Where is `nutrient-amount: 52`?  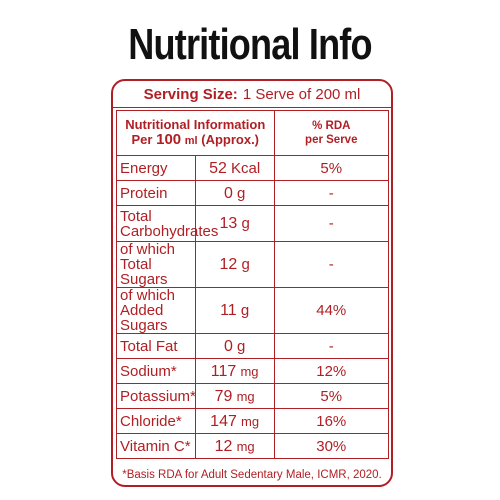 nutrient-amount: 52 is located at coordinates (218, 168).